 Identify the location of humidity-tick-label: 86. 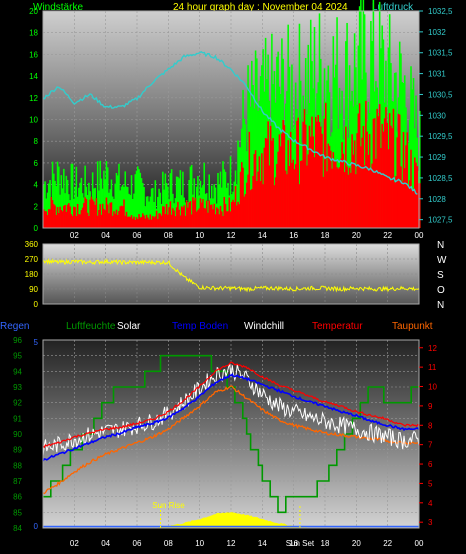
(17, 497).